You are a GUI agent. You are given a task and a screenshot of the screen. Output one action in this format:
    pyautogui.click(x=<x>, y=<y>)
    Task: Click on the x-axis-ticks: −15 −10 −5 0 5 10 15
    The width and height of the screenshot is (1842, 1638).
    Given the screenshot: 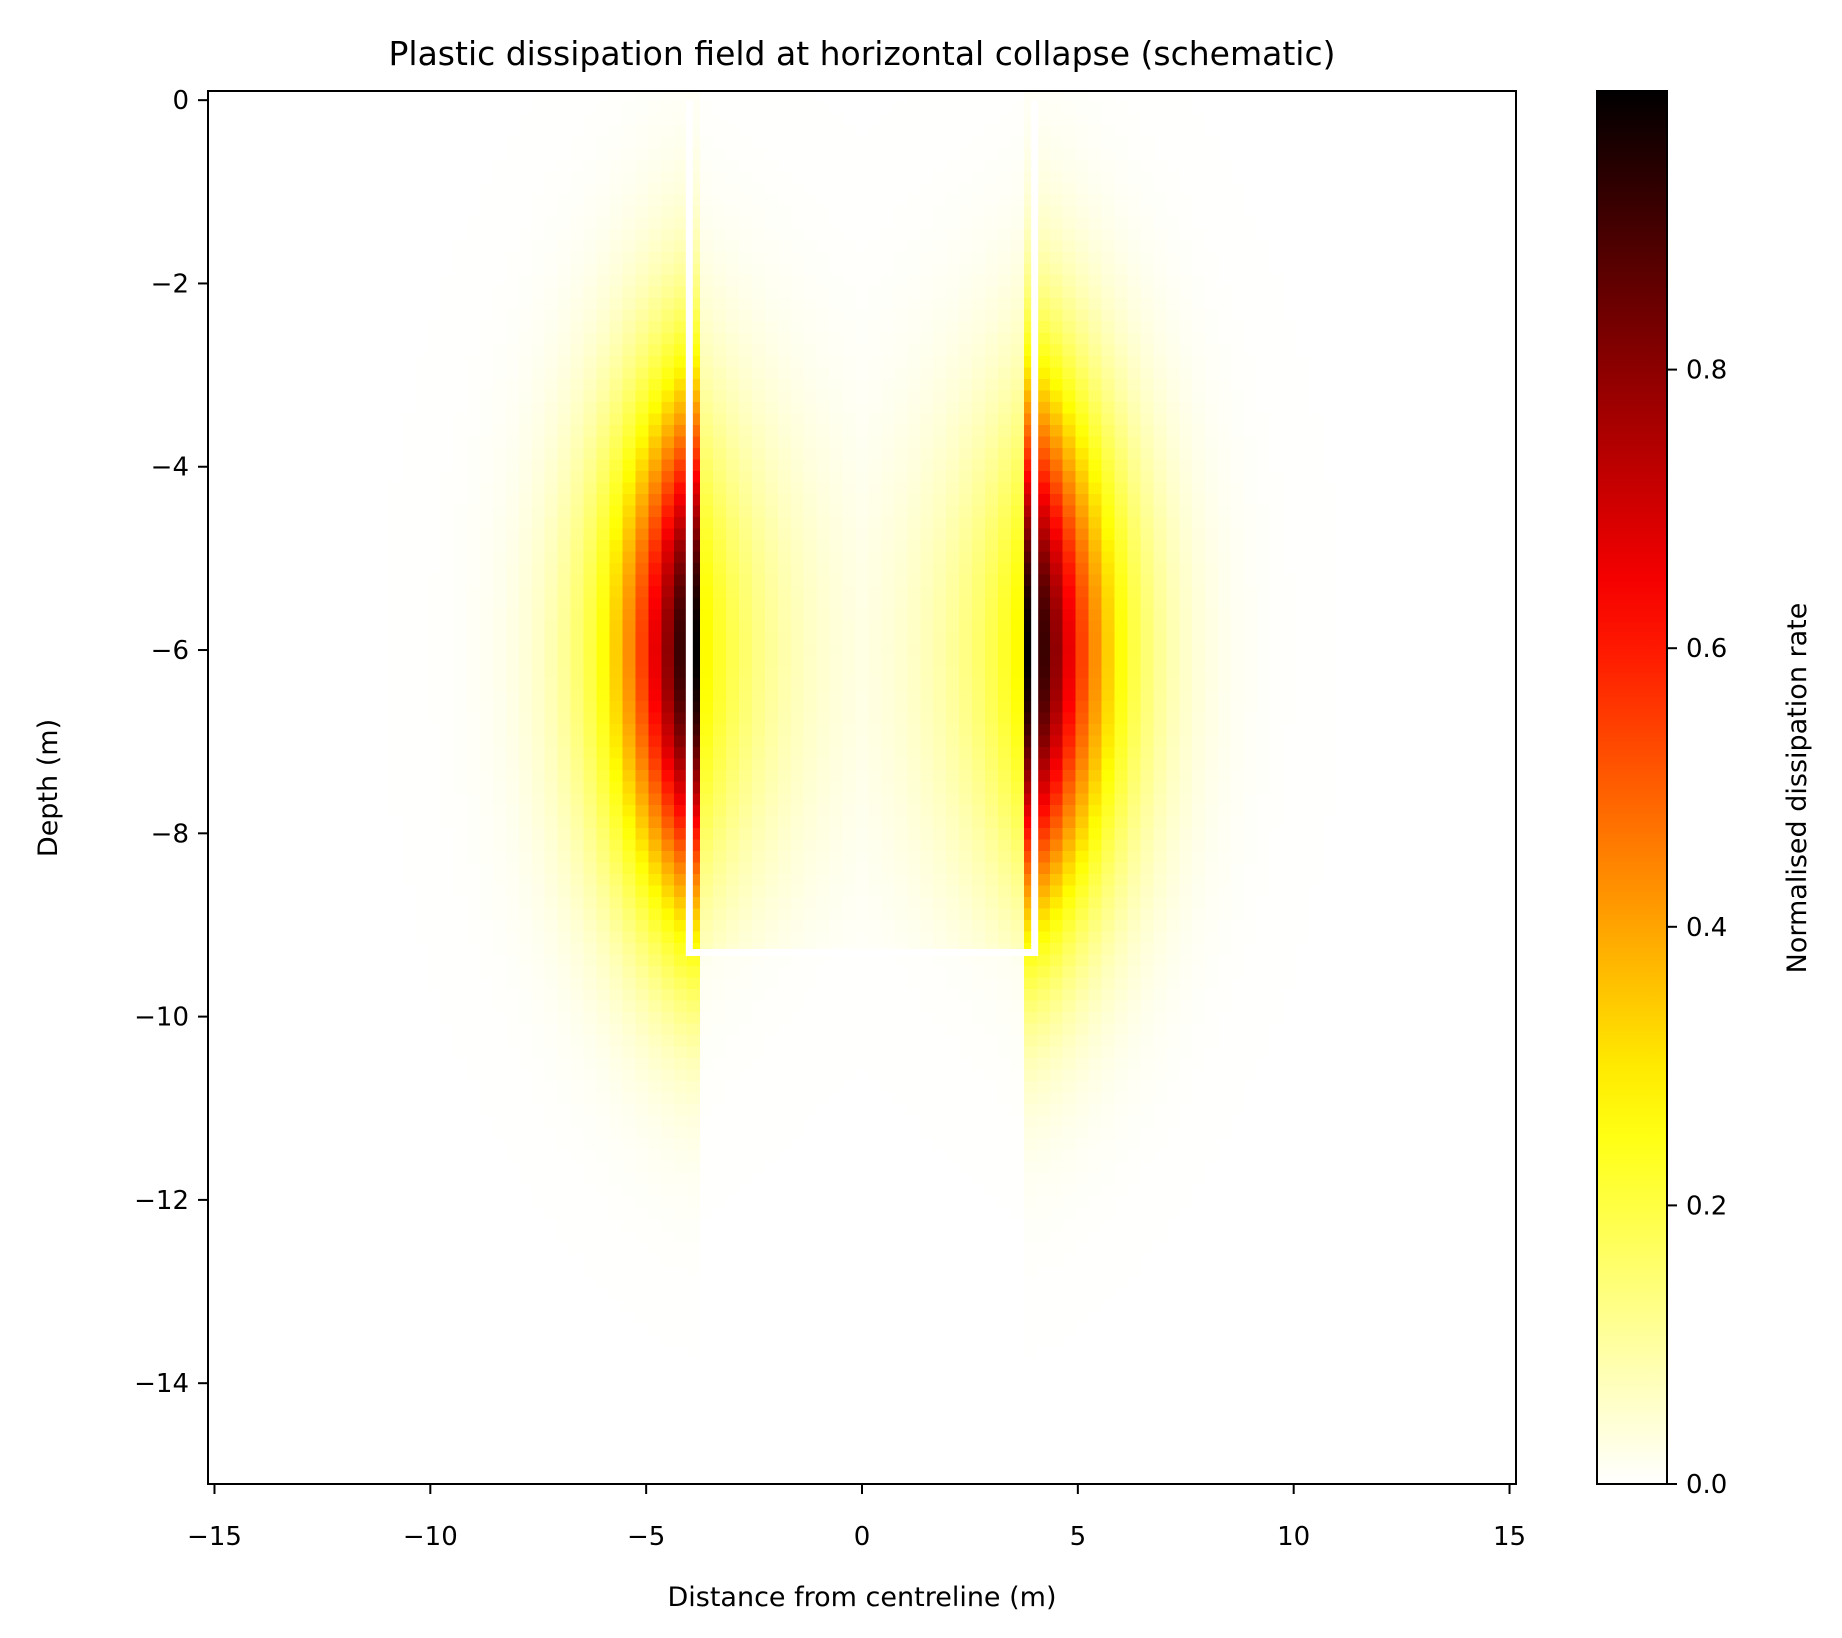 What is the action you would take?
    pyautogui.click(x=856, y=1518)
    